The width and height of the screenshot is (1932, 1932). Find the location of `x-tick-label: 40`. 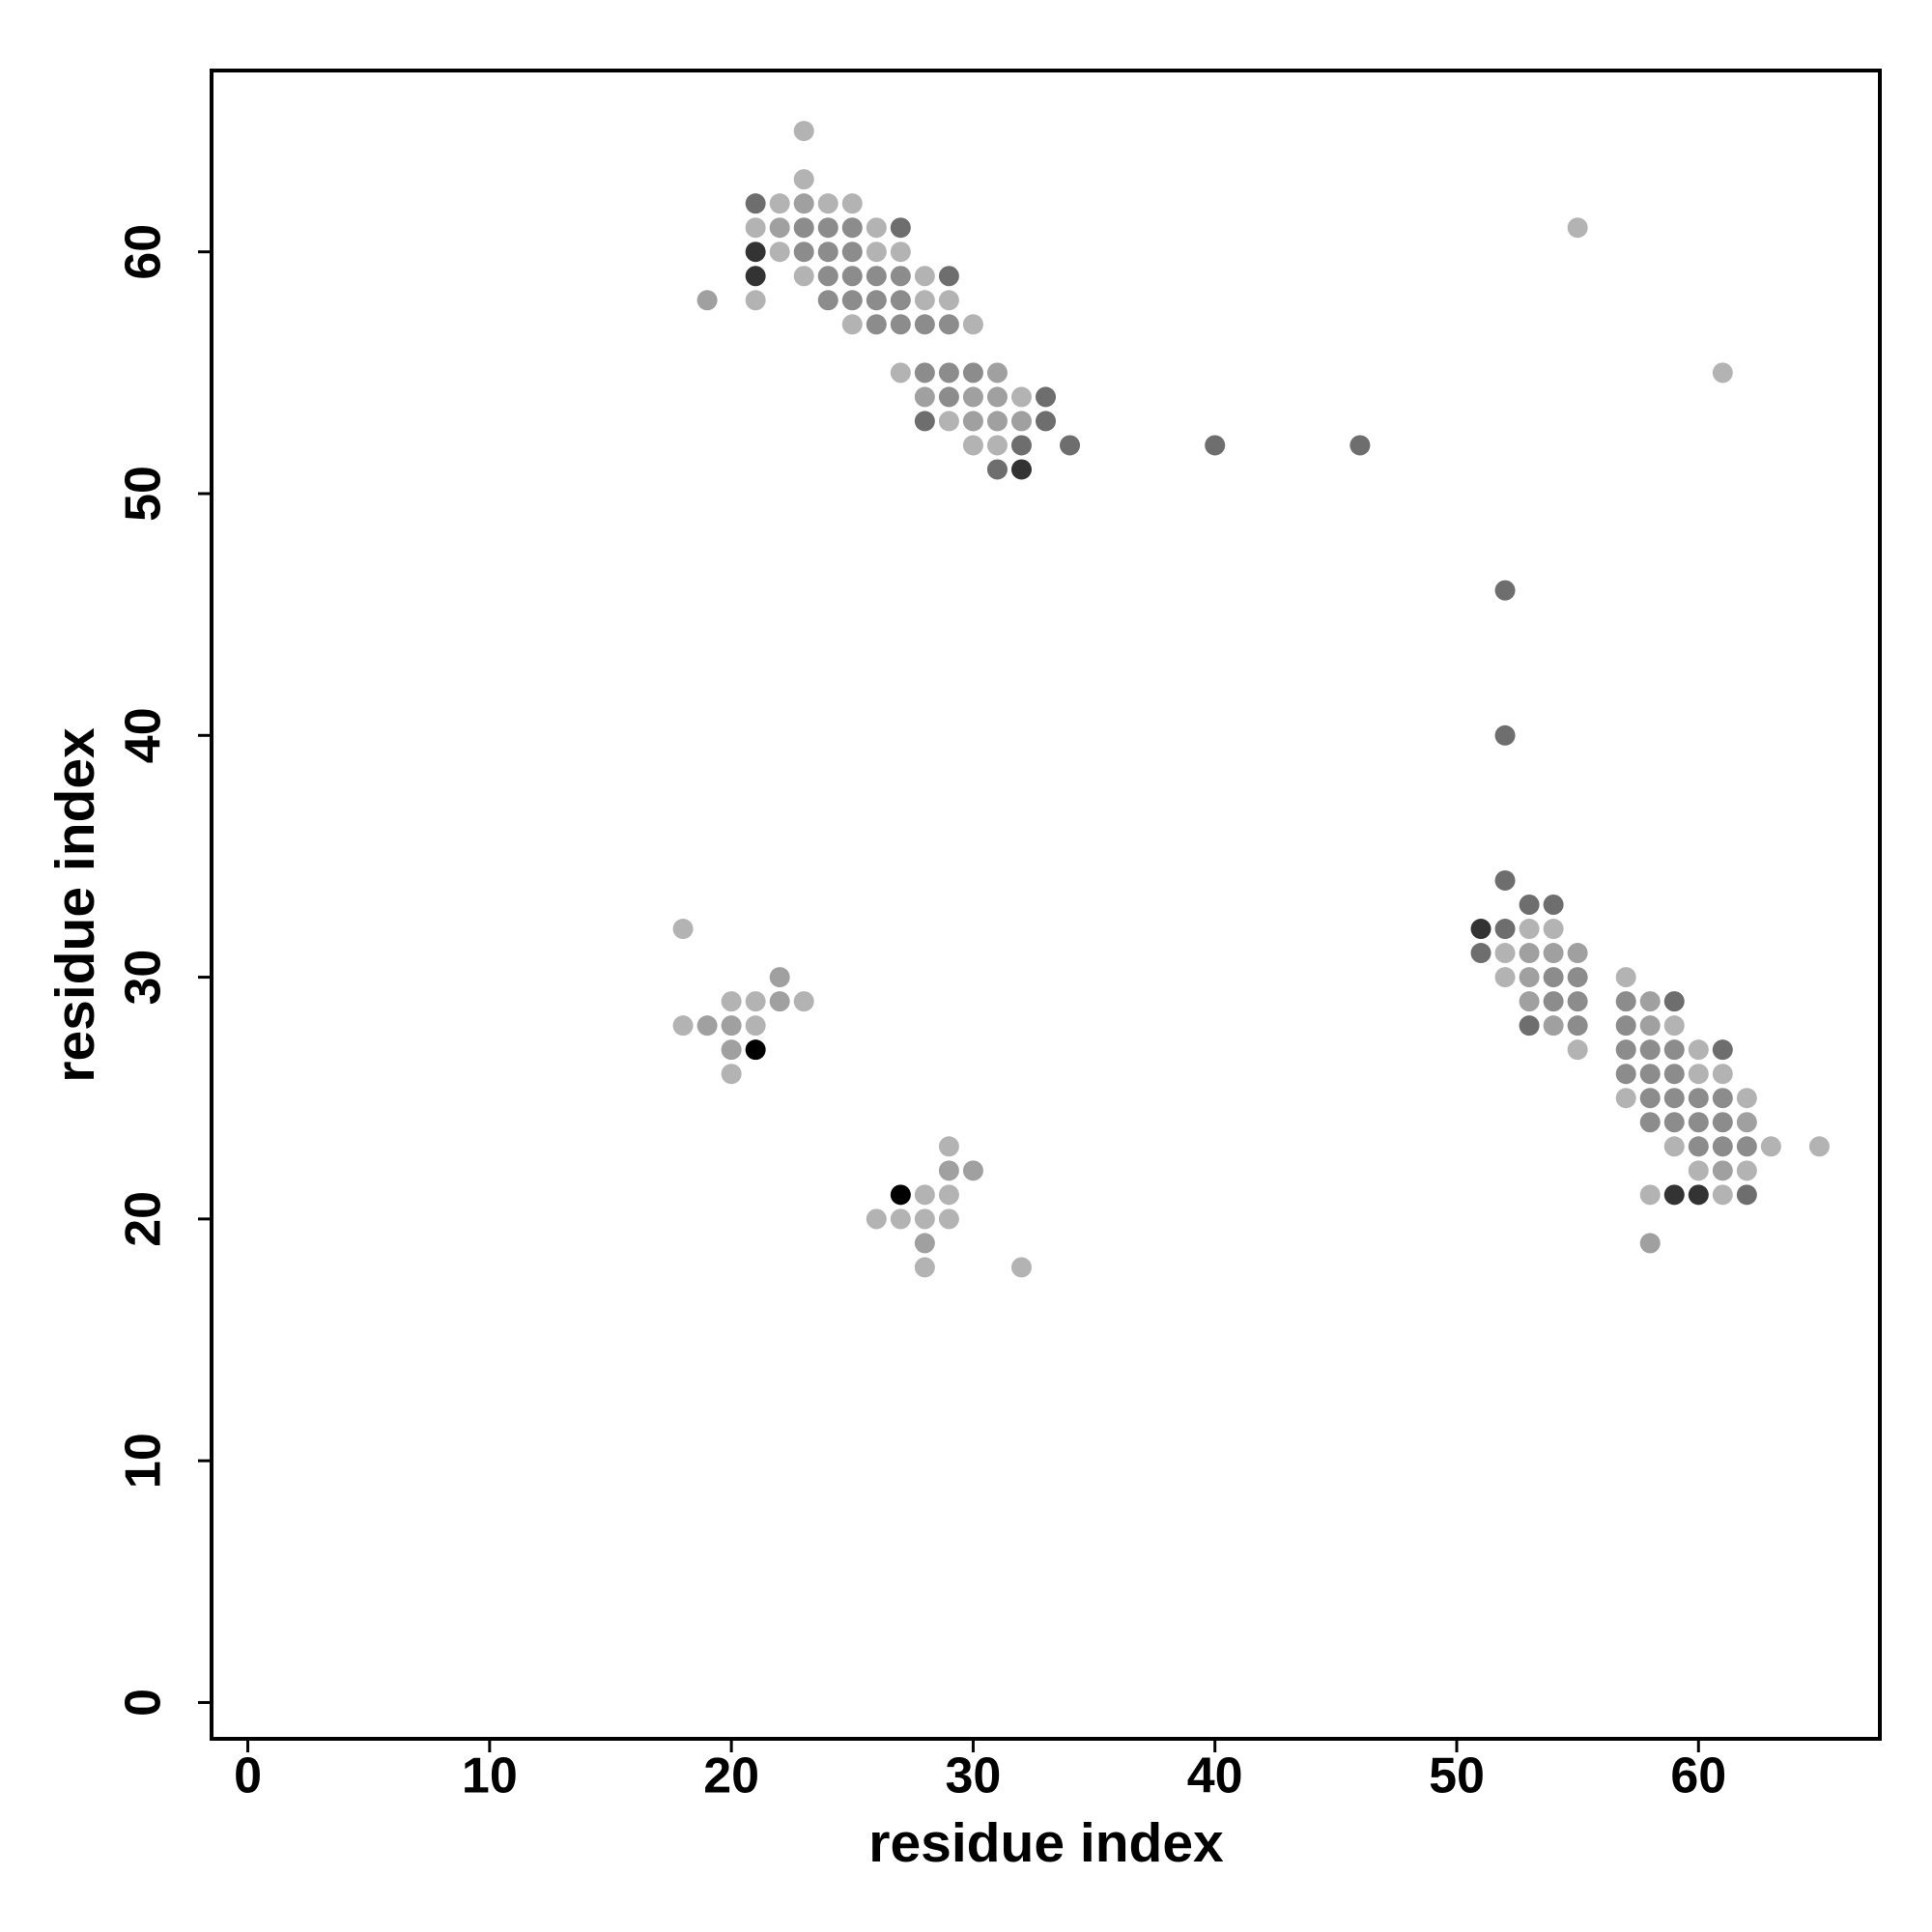

x-tick-label: 40 is located at coordinates (1215, 1776).